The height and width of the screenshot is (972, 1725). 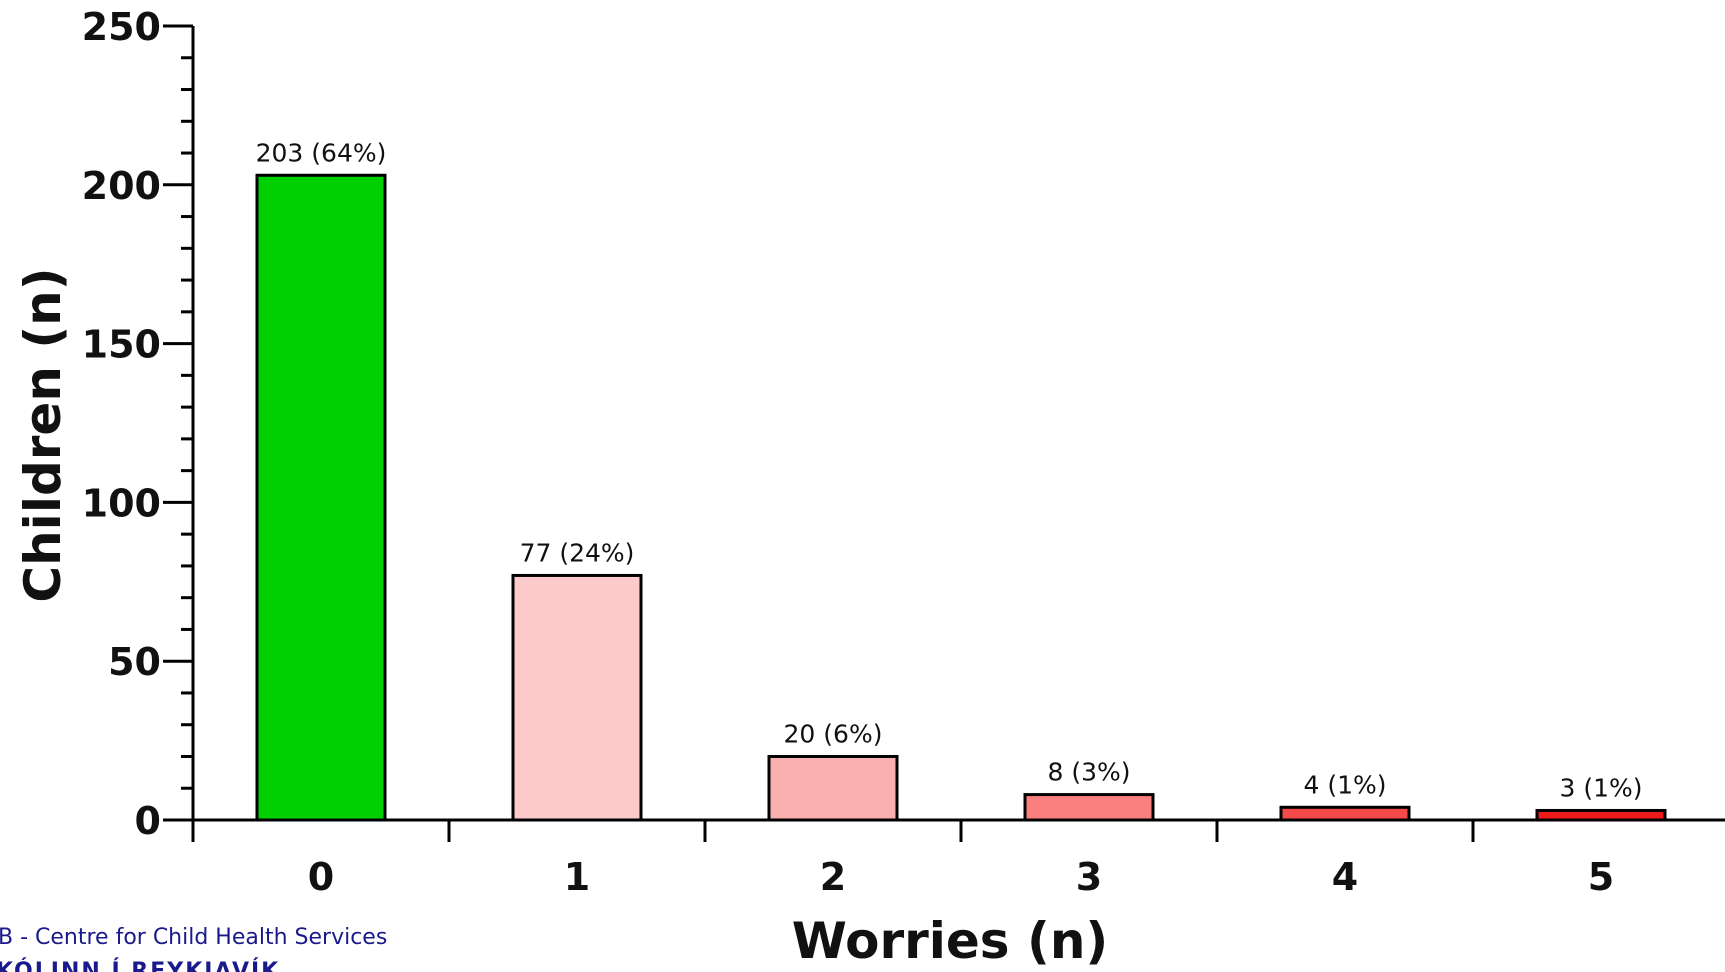 What do you see at coordinates (833, 733) in the screenshot?
I see `data-label-2: 20 (6%)` at bounding box center [833, 733].